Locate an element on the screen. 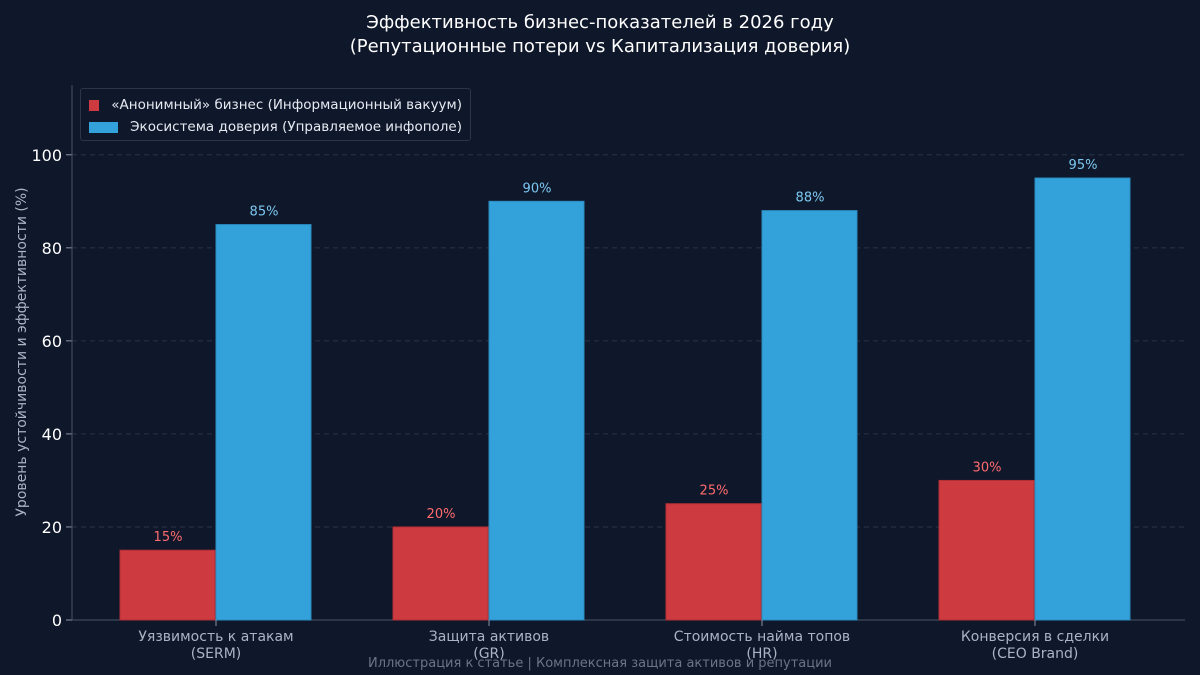 This screenshot has height=675, width=1200. y-tick-label: 60 is located at coordinates (52, 341).